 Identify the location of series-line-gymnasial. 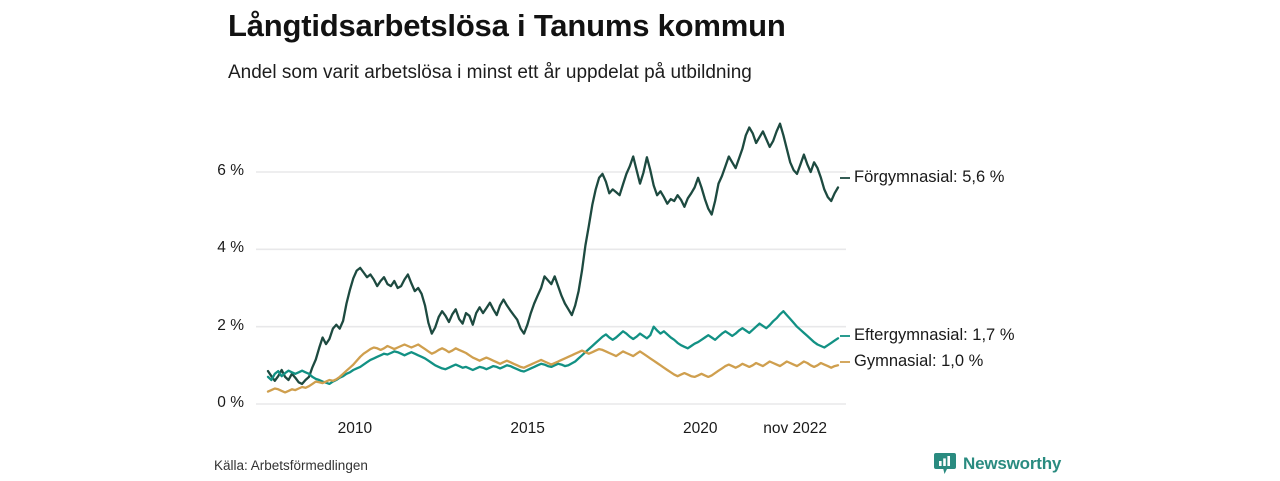
(553, 368).